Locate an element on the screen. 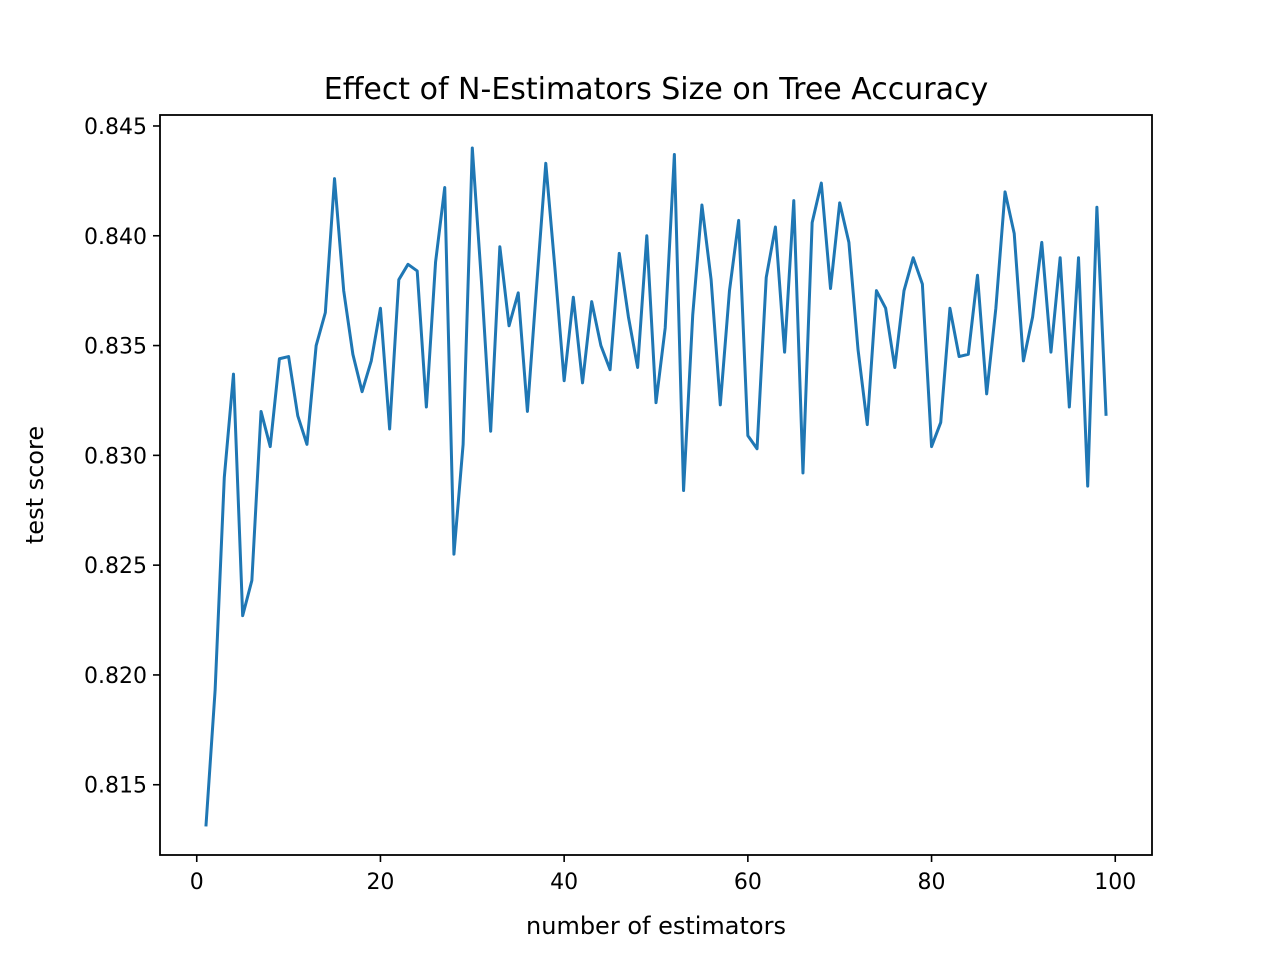  y-tick-label: 0.845 is located at coordinates (115, 127).